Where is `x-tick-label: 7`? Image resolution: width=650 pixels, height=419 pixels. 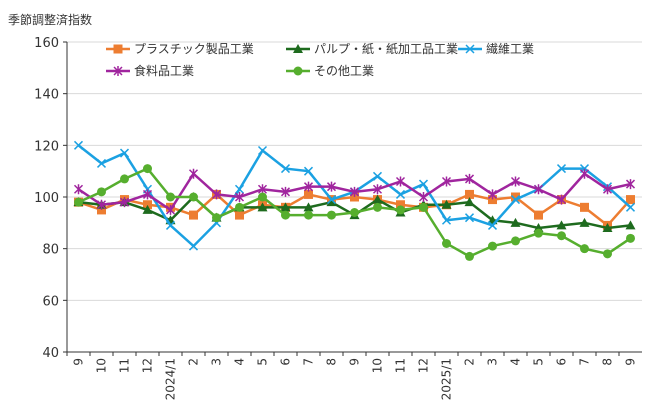
x-tick-label: 7 is located at coordinates (309, 362).